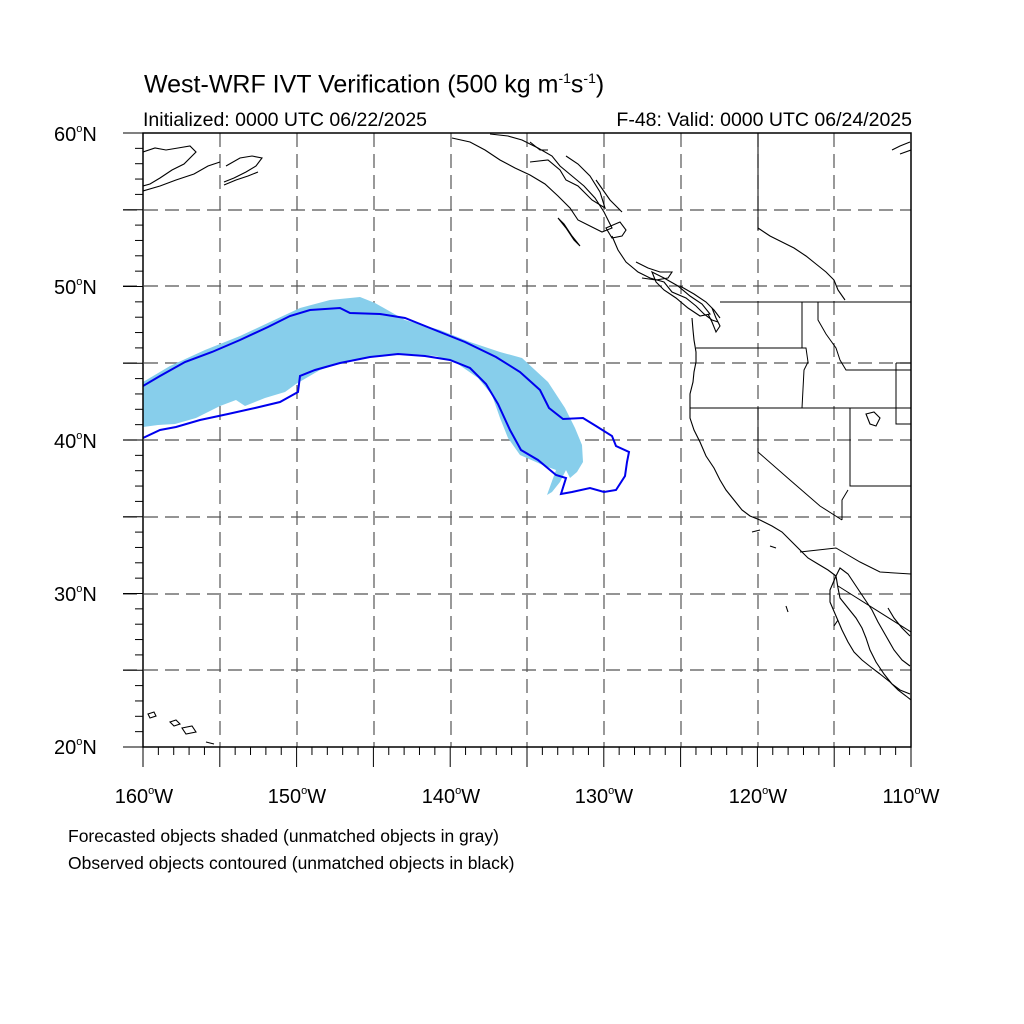 Image resolution: width=1024 pixels, height=1024 pixels. Describe the element at coordinates (604, 796) in the screenshot. I see `lon-label-130w: 130oW` at that location.